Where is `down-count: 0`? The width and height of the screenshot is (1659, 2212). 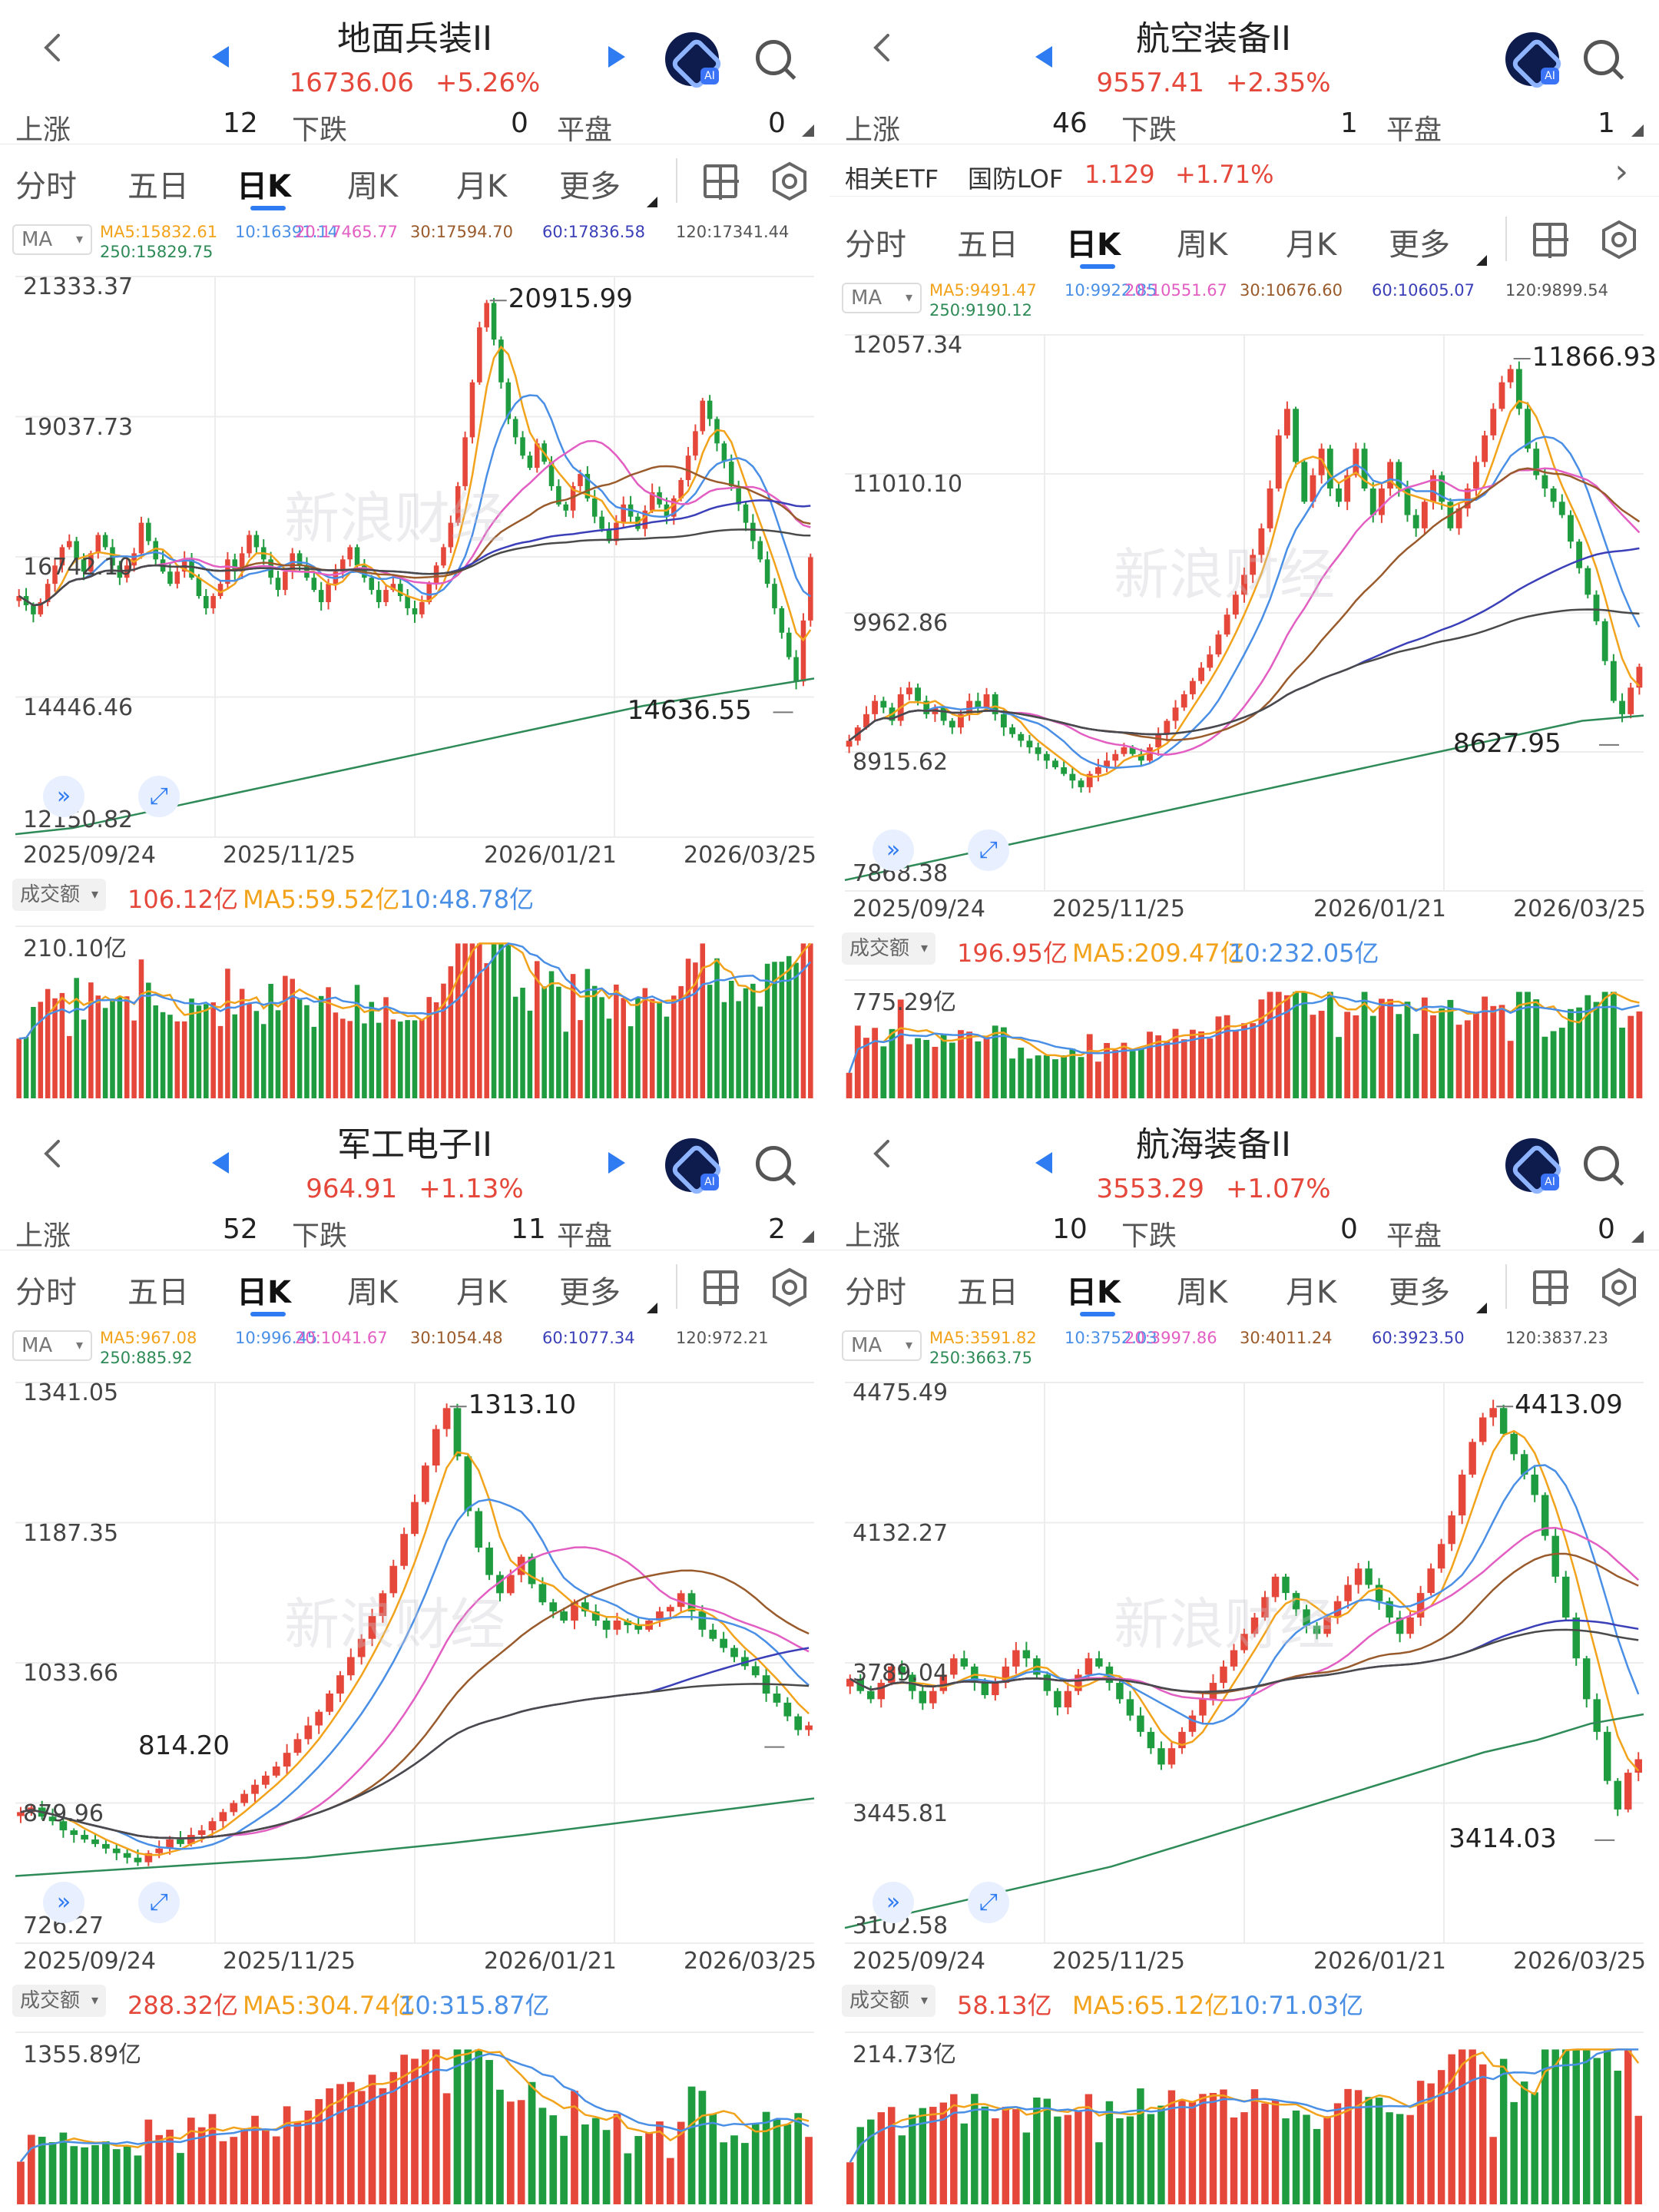
down-count: 0 is located at coordinates (519, 124).